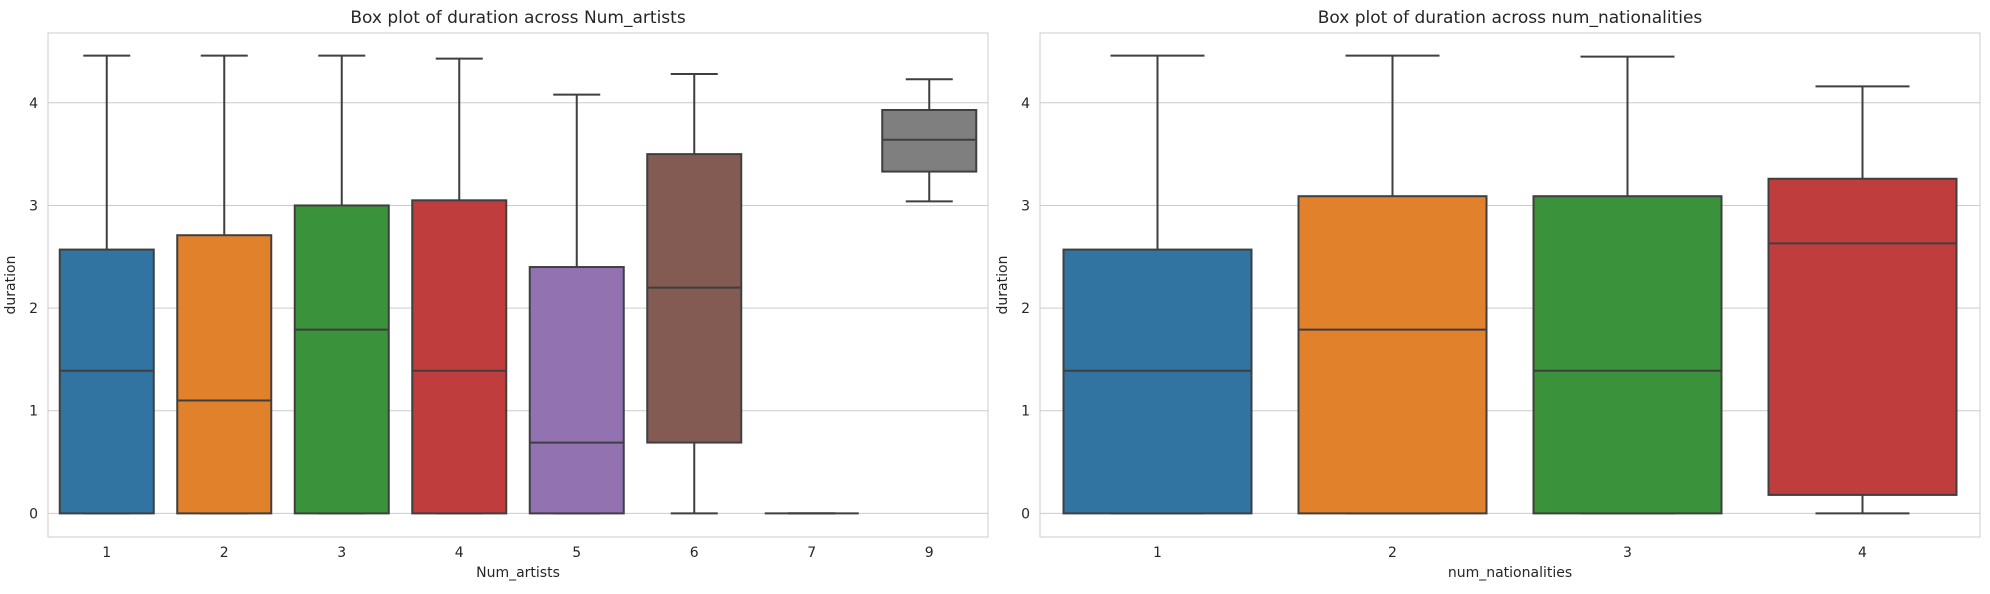 The width and height of the screenshot is (1990, 594). What do you see at coordinates (33, 104) in the screenshot?
I see `left-chart-ytick-label: 4` at bounding box center [33, 104].